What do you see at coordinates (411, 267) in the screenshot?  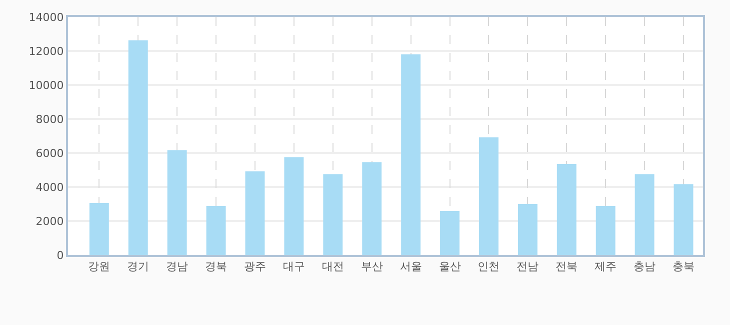 I see `x-tick-label: 서울` at bounding box center [411, 267].